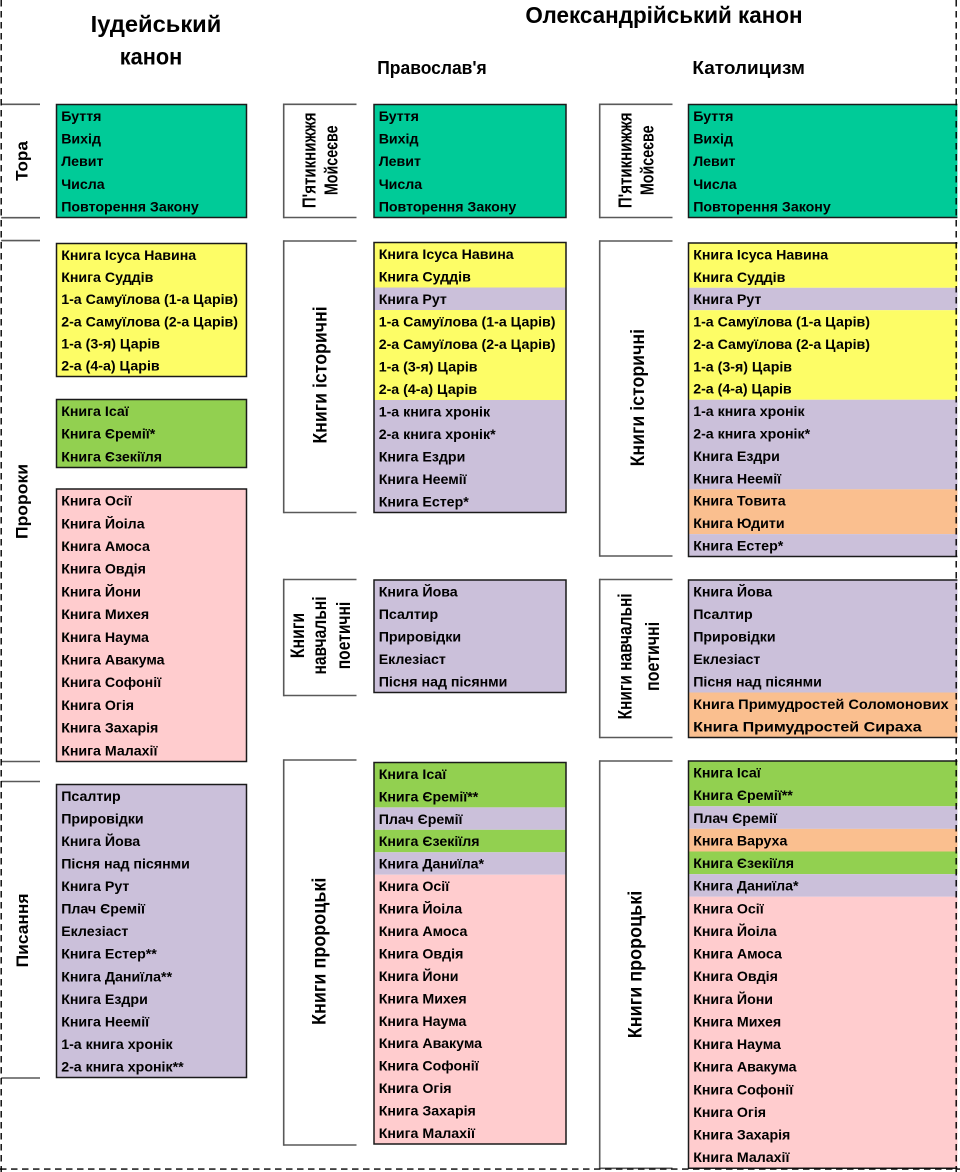 The width and height of the screenshot is (960, 1172). Describe the element at coordinates (738, 524) in the screenshot. I see `svg-text: Книга Юдити` at that location.